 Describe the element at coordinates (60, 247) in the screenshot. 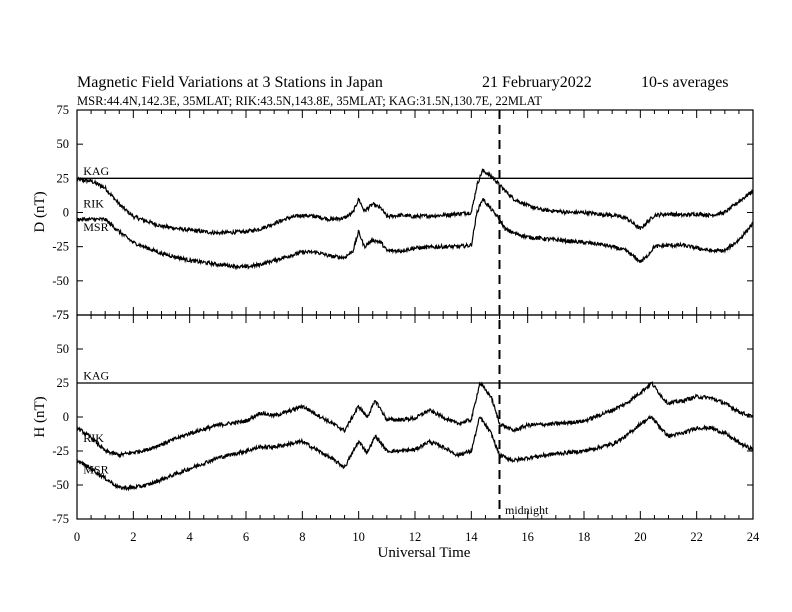

I see `y-tick-label-d: -25` at that location.